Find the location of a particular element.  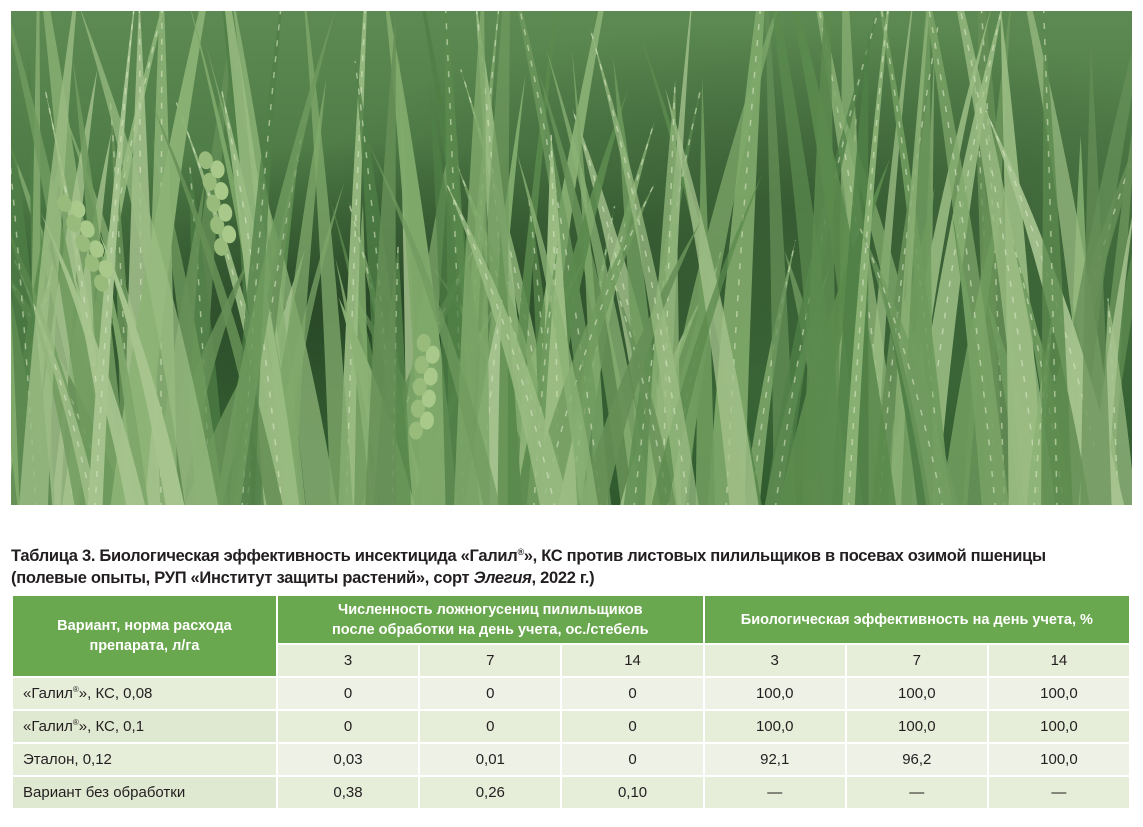

header-day-eff-3: 3 is located at coordinates (774, 660).